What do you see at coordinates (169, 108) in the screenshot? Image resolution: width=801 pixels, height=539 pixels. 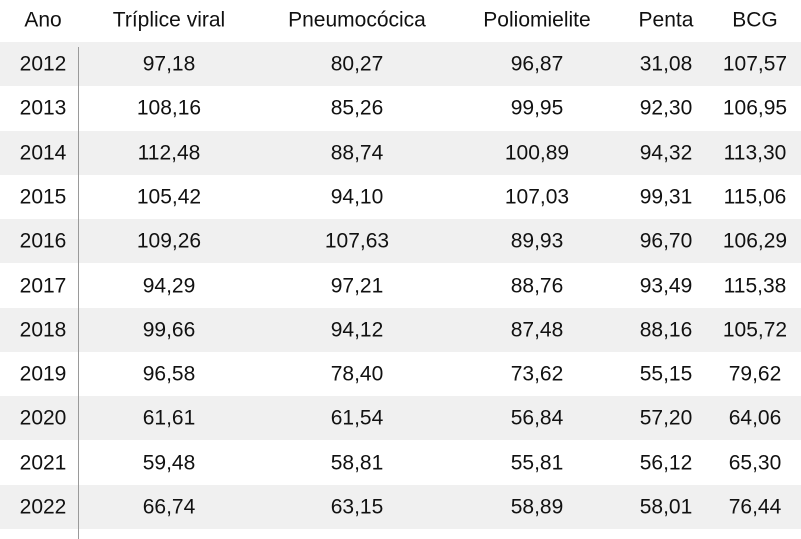 I see `cell-col-triplice-viral: 108,16` at bounding box center [169, 108].